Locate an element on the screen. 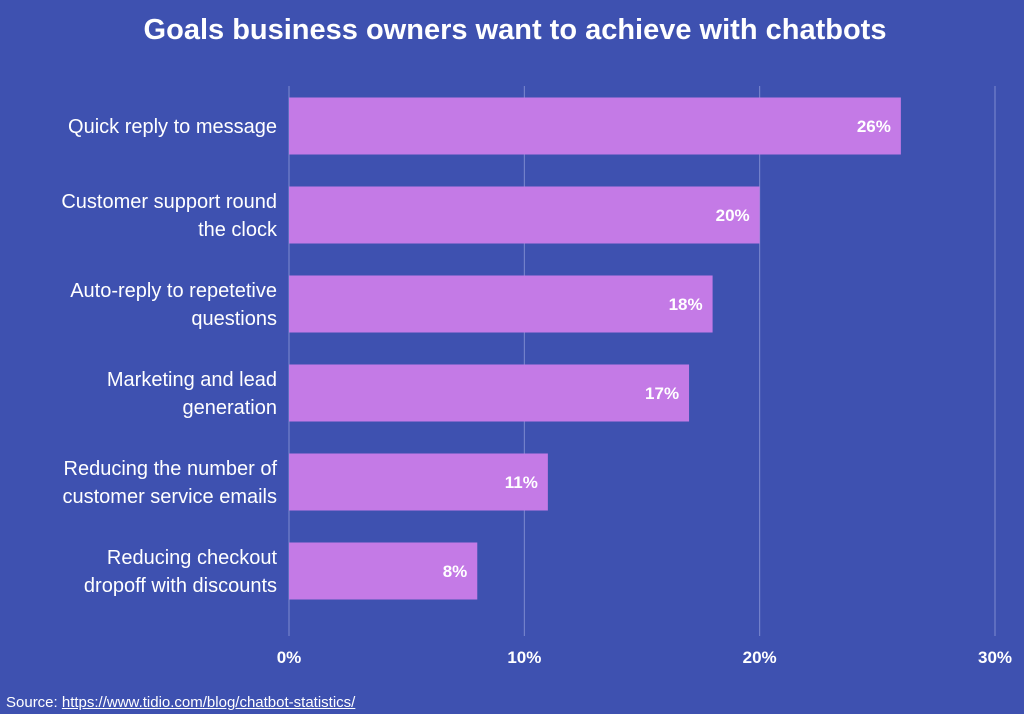  category-label: Auto-reply to repetetive questions is located at coordinates (173, 305).